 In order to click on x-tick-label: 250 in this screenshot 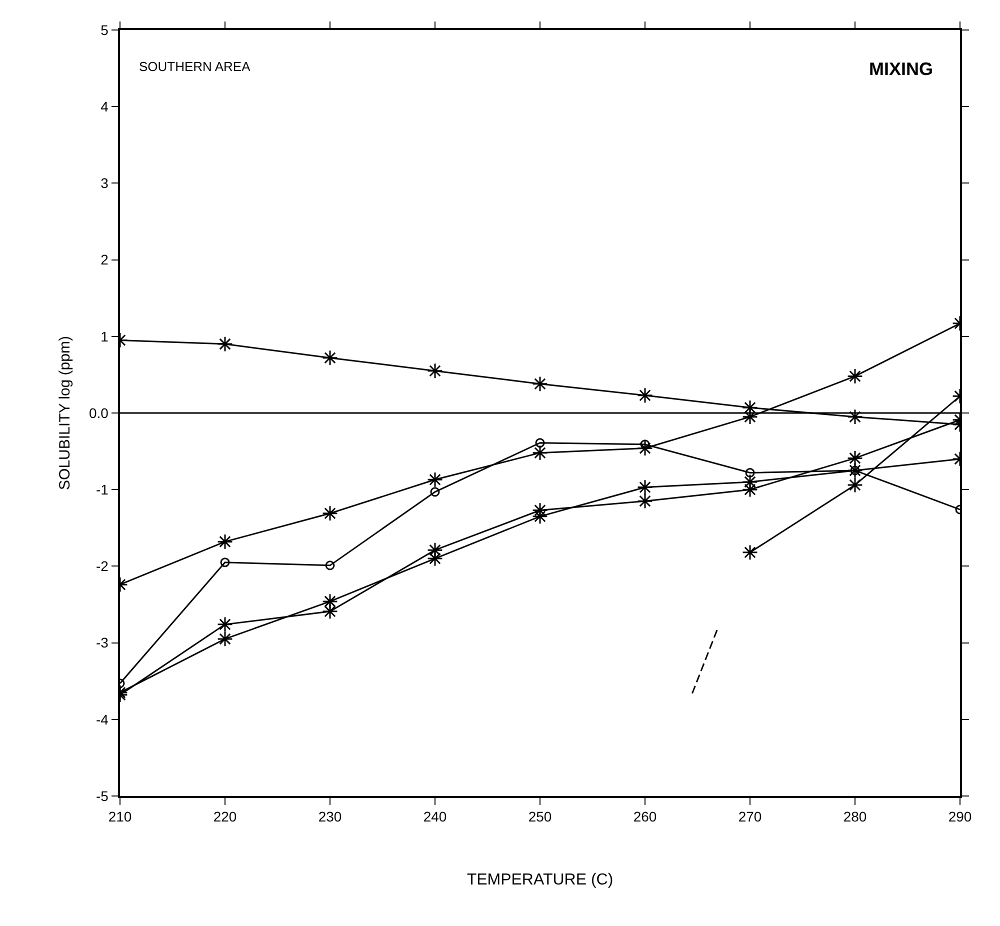, I will do `click(540, 816)`.